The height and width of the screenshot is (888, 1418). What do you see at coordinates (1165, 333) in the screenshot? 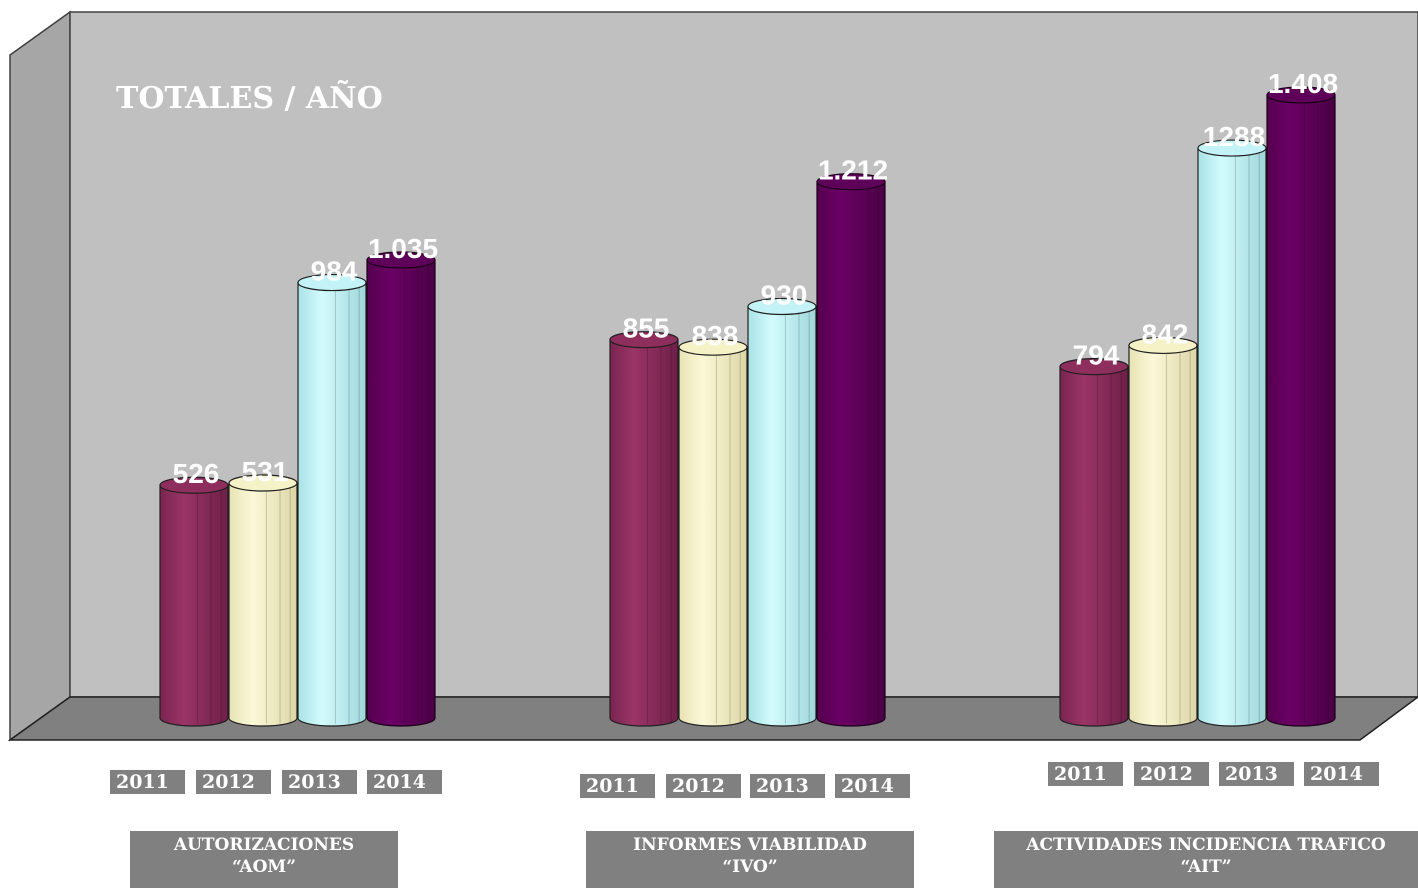
I see `data-label: 842` at bounding box center [1165, 333].